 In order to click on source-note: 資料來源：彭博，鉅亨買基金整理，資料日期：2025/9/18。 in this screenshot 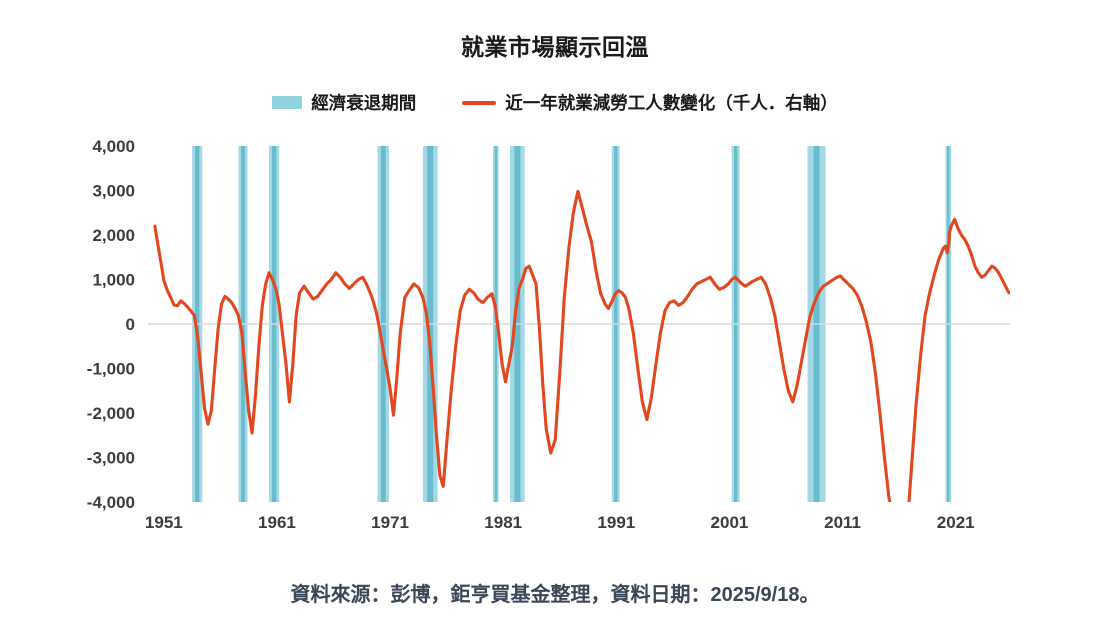, I will do `click(555, 595)`.